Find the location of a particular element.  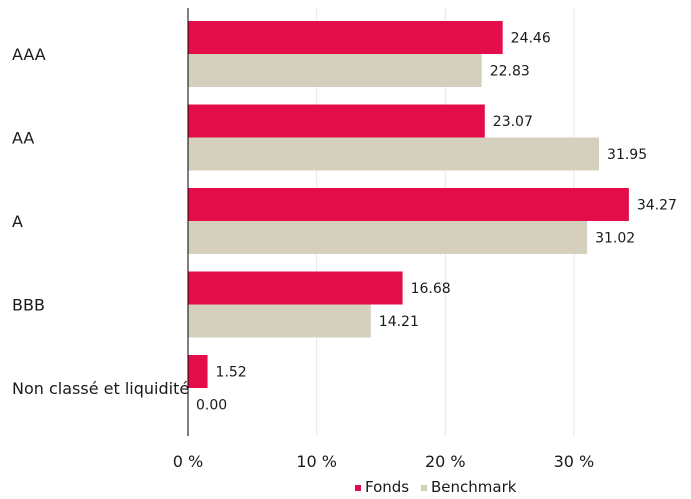

data-label-benchmark-3: 14.21 is located at coordinates (399, 322).